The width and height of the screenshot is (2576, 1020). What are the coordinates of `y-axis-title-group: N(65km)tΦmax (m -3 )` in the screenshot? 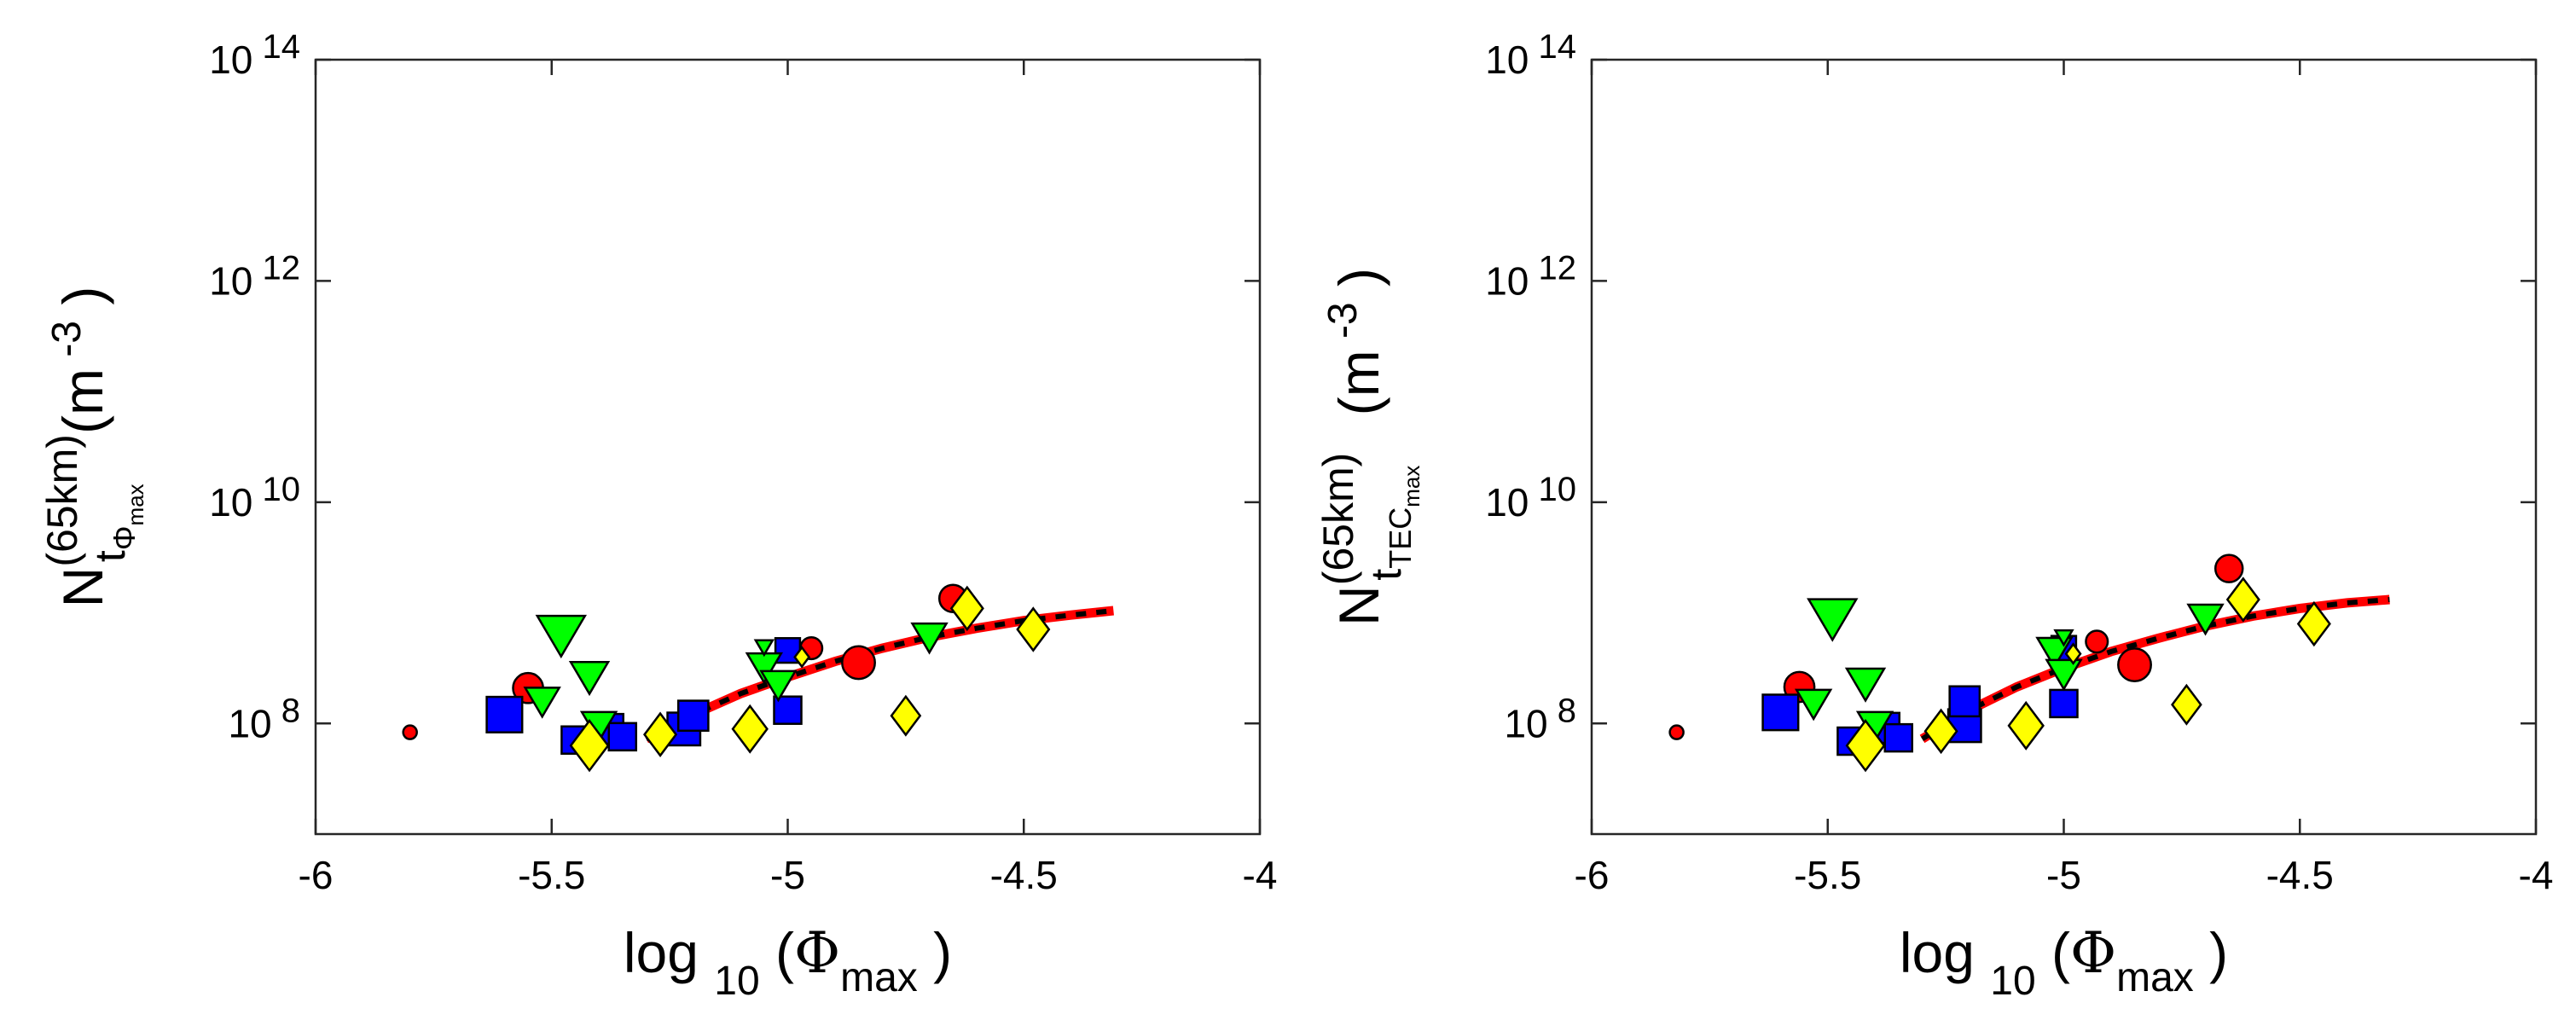 It's located at (93, 447).